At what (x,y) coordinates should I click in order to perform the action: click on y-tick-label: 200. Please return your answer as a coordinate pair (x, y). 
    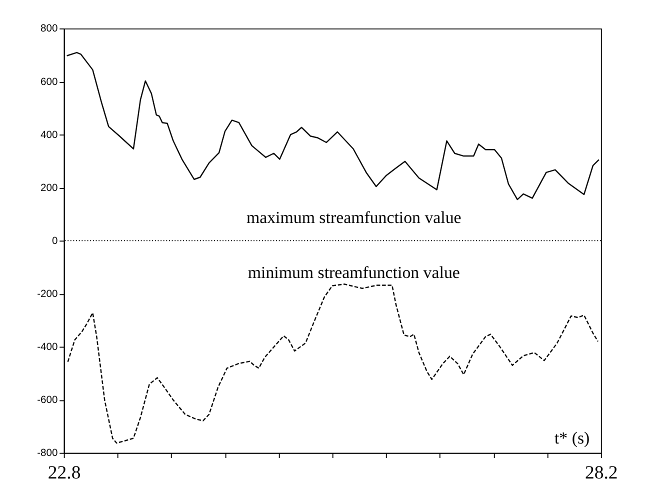
    Looking at the image, I should click on (49, 188).